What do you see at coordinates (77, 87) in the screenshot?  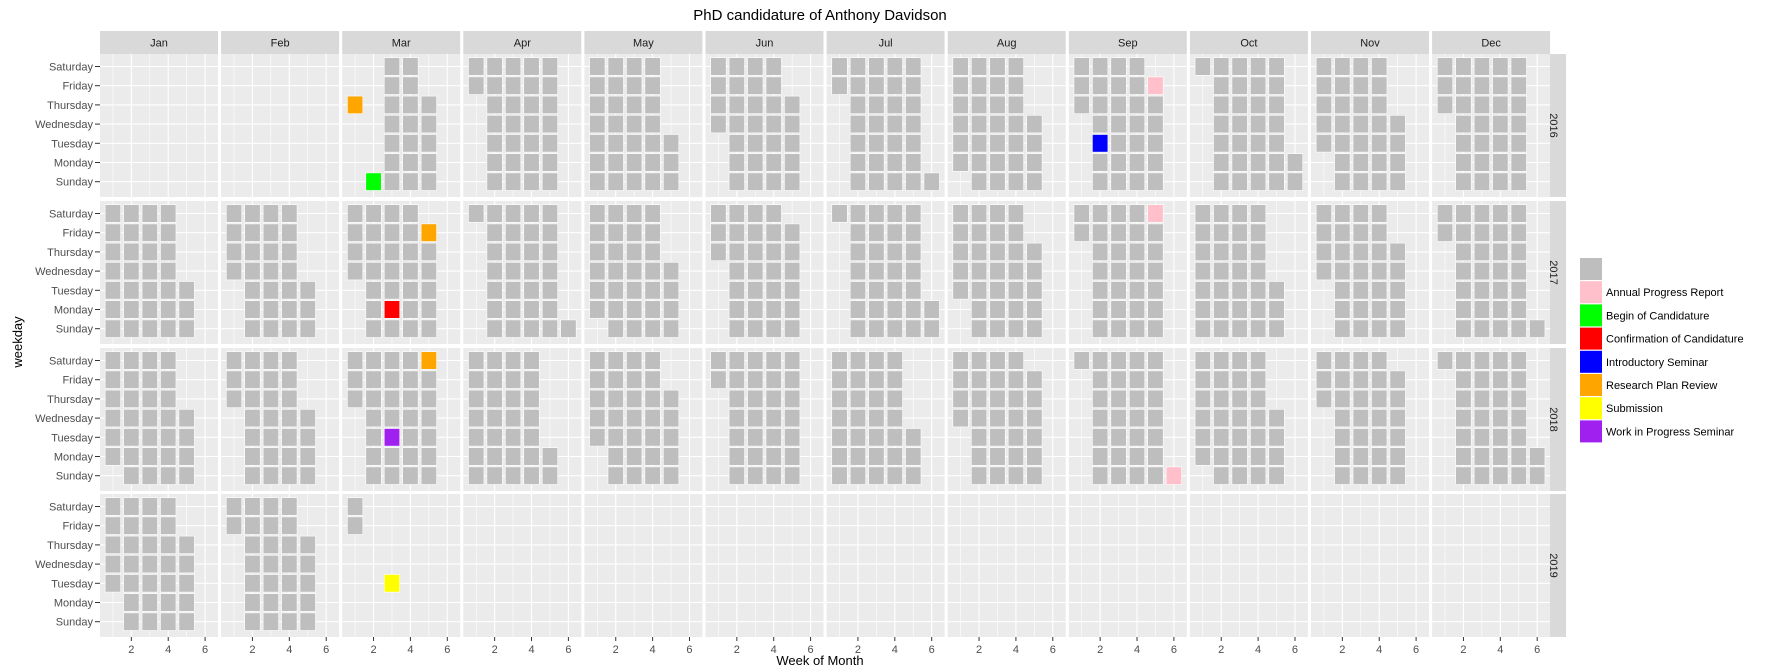 I see `weekday-tick-label: Friday` at bounding box center [77, 87].